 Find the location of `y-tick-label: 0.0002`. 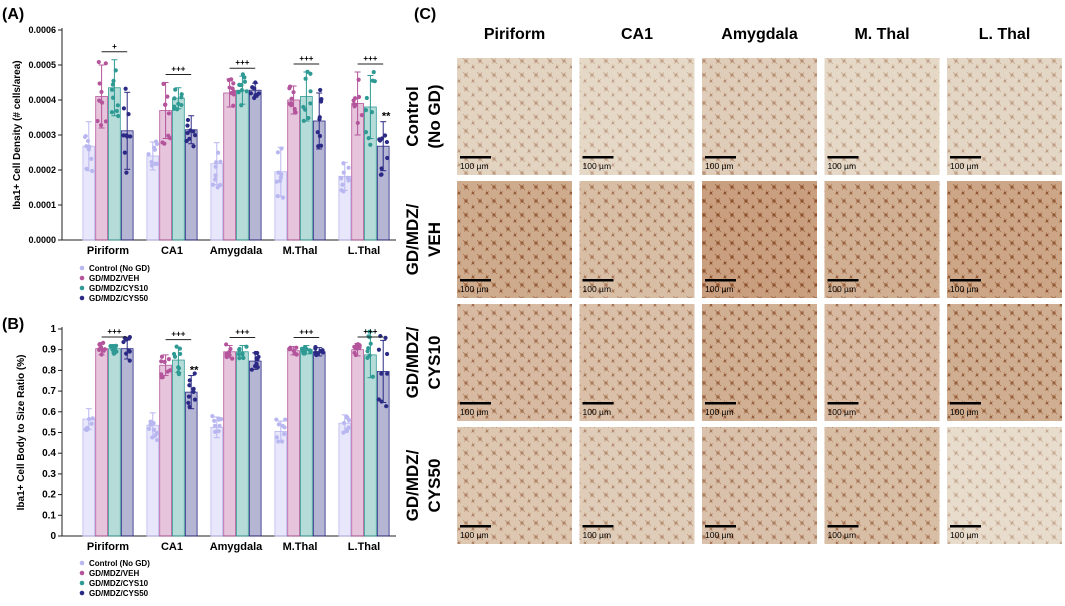

y-tick-label: 0.0002 is located at coordinates (42, 170).